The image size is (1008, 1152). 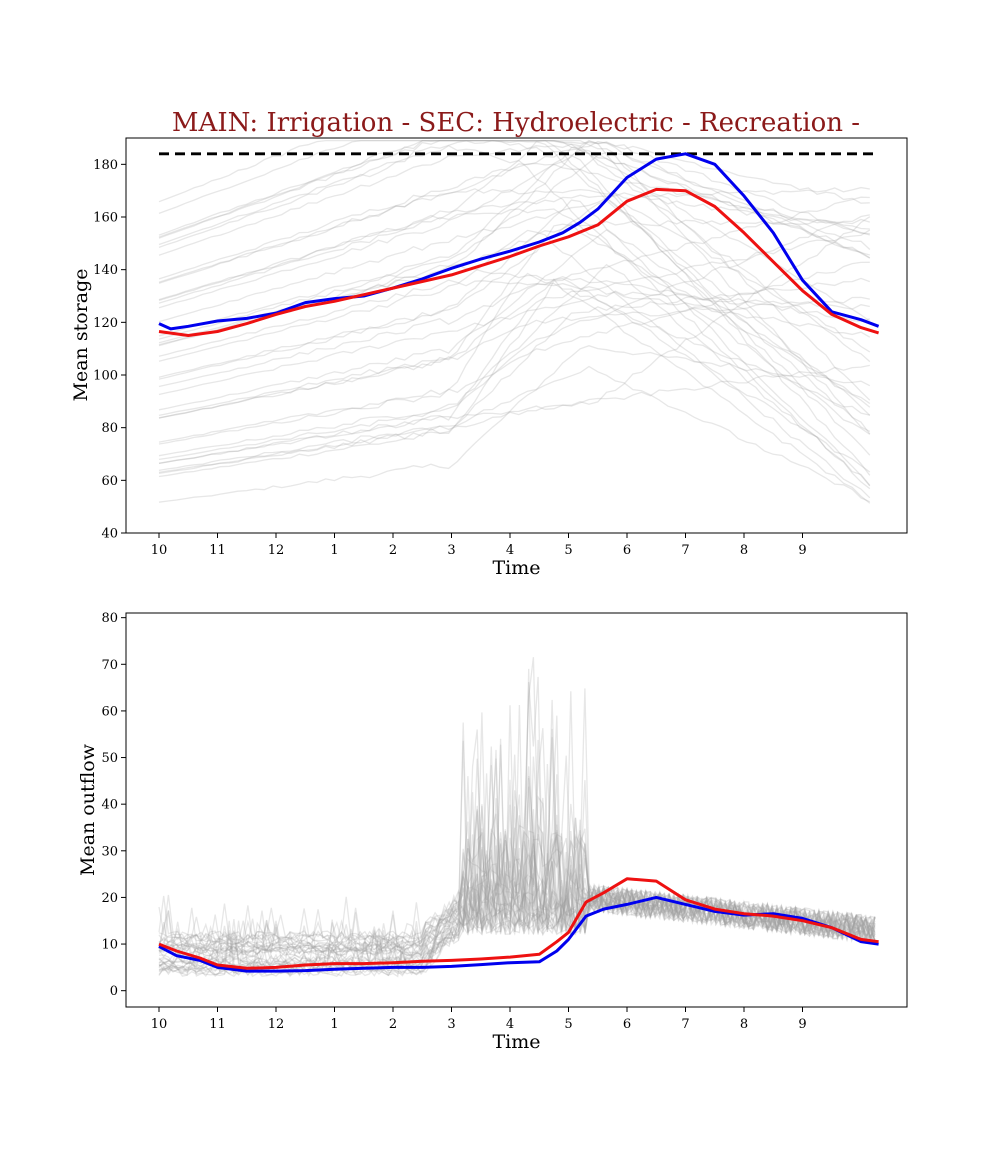 I want to click on y-tick-label: 100, so click(x=105, y=376).